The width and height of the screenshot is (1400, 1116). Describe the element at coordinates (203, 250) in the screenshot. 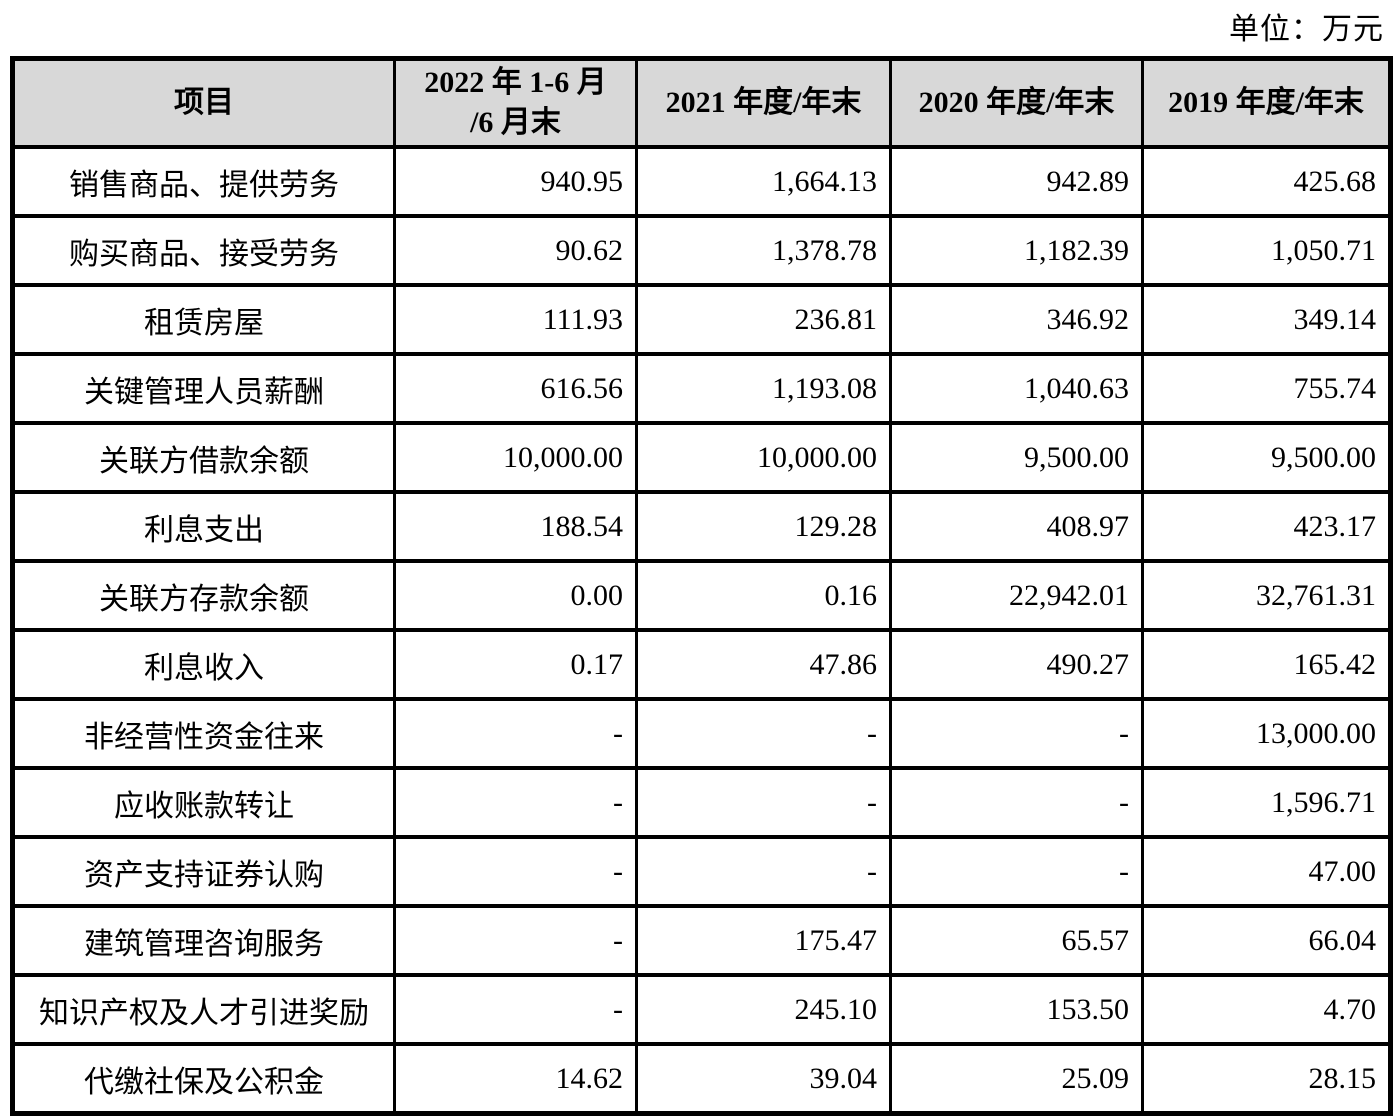

I see `row-label: 购买商品、接受劳务` at that location.